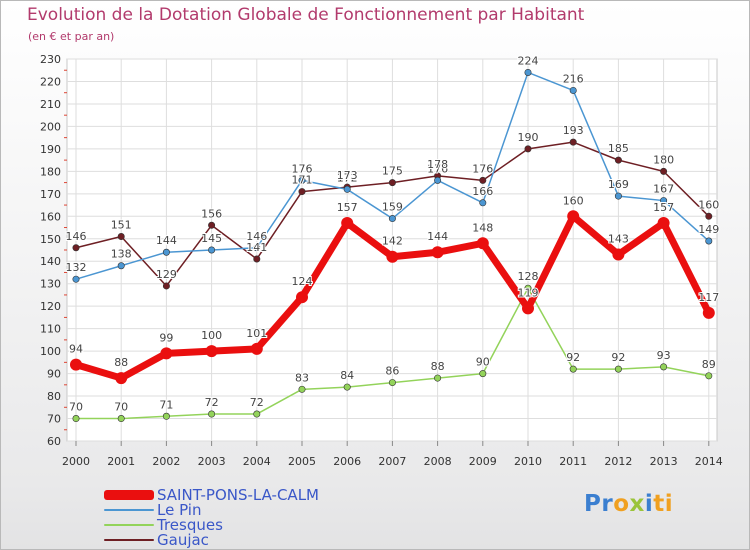 The height and width of the screenshot is (550, 750). What do you see at coordinates (649, 504) in the screenshot?
I see `logo-letter: i` at bounding box center [649, 504].